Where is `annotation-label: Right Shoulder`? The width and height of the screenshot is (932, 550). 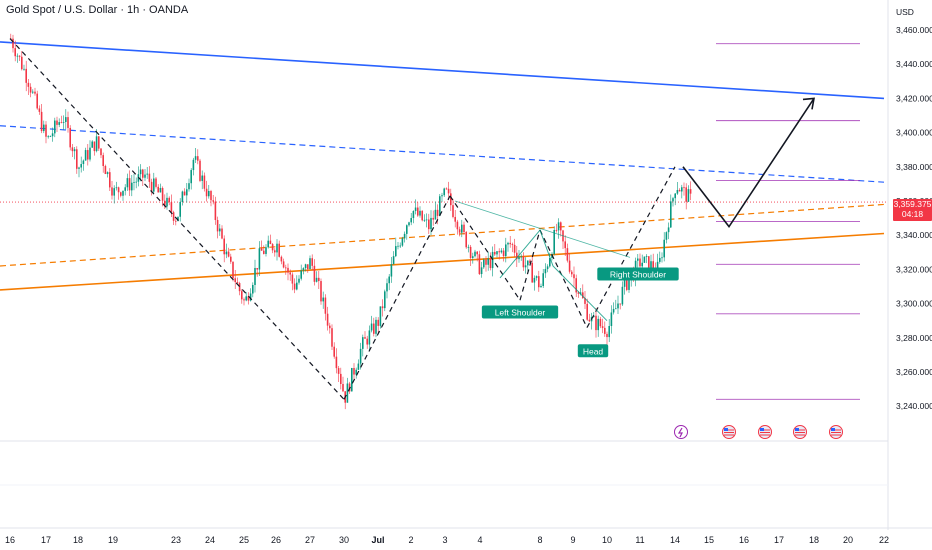 annotation-label: Right Shoulder is located at coordinates (638, 275).